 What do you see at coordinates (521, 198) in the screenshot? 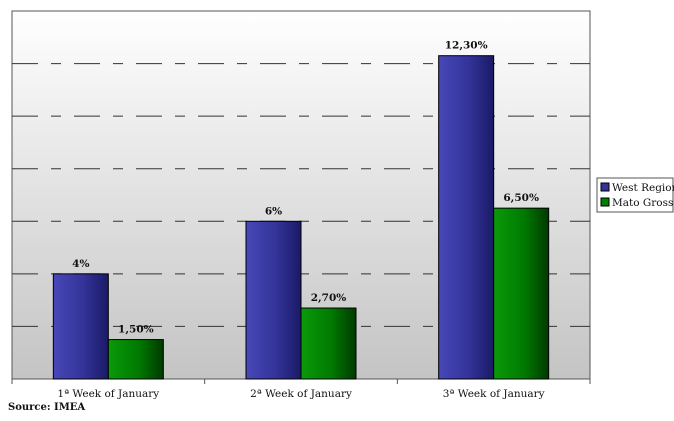
I see `data-label: 6,50%` at bounding box center [521, 198].